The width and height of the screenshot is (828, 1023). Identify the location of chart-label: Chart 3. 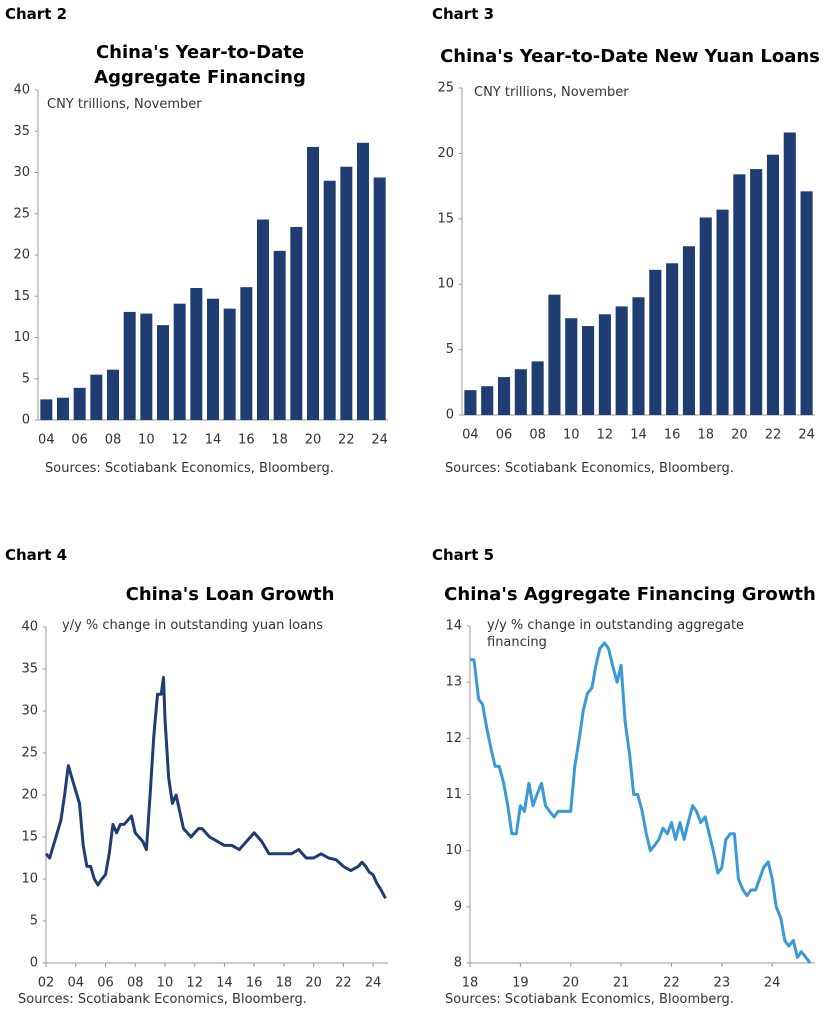
(463, 14).